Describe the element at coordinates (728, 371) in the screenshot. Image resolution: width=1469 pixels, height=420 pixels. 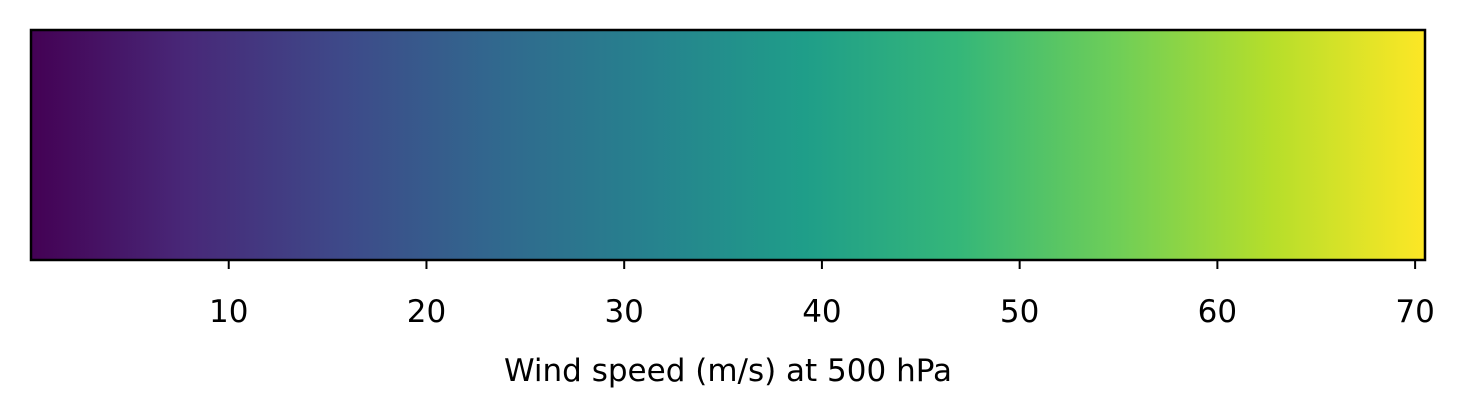
I see `colorbar-axis-label: Wind speed (m/s) at 500 hPa` at that location.